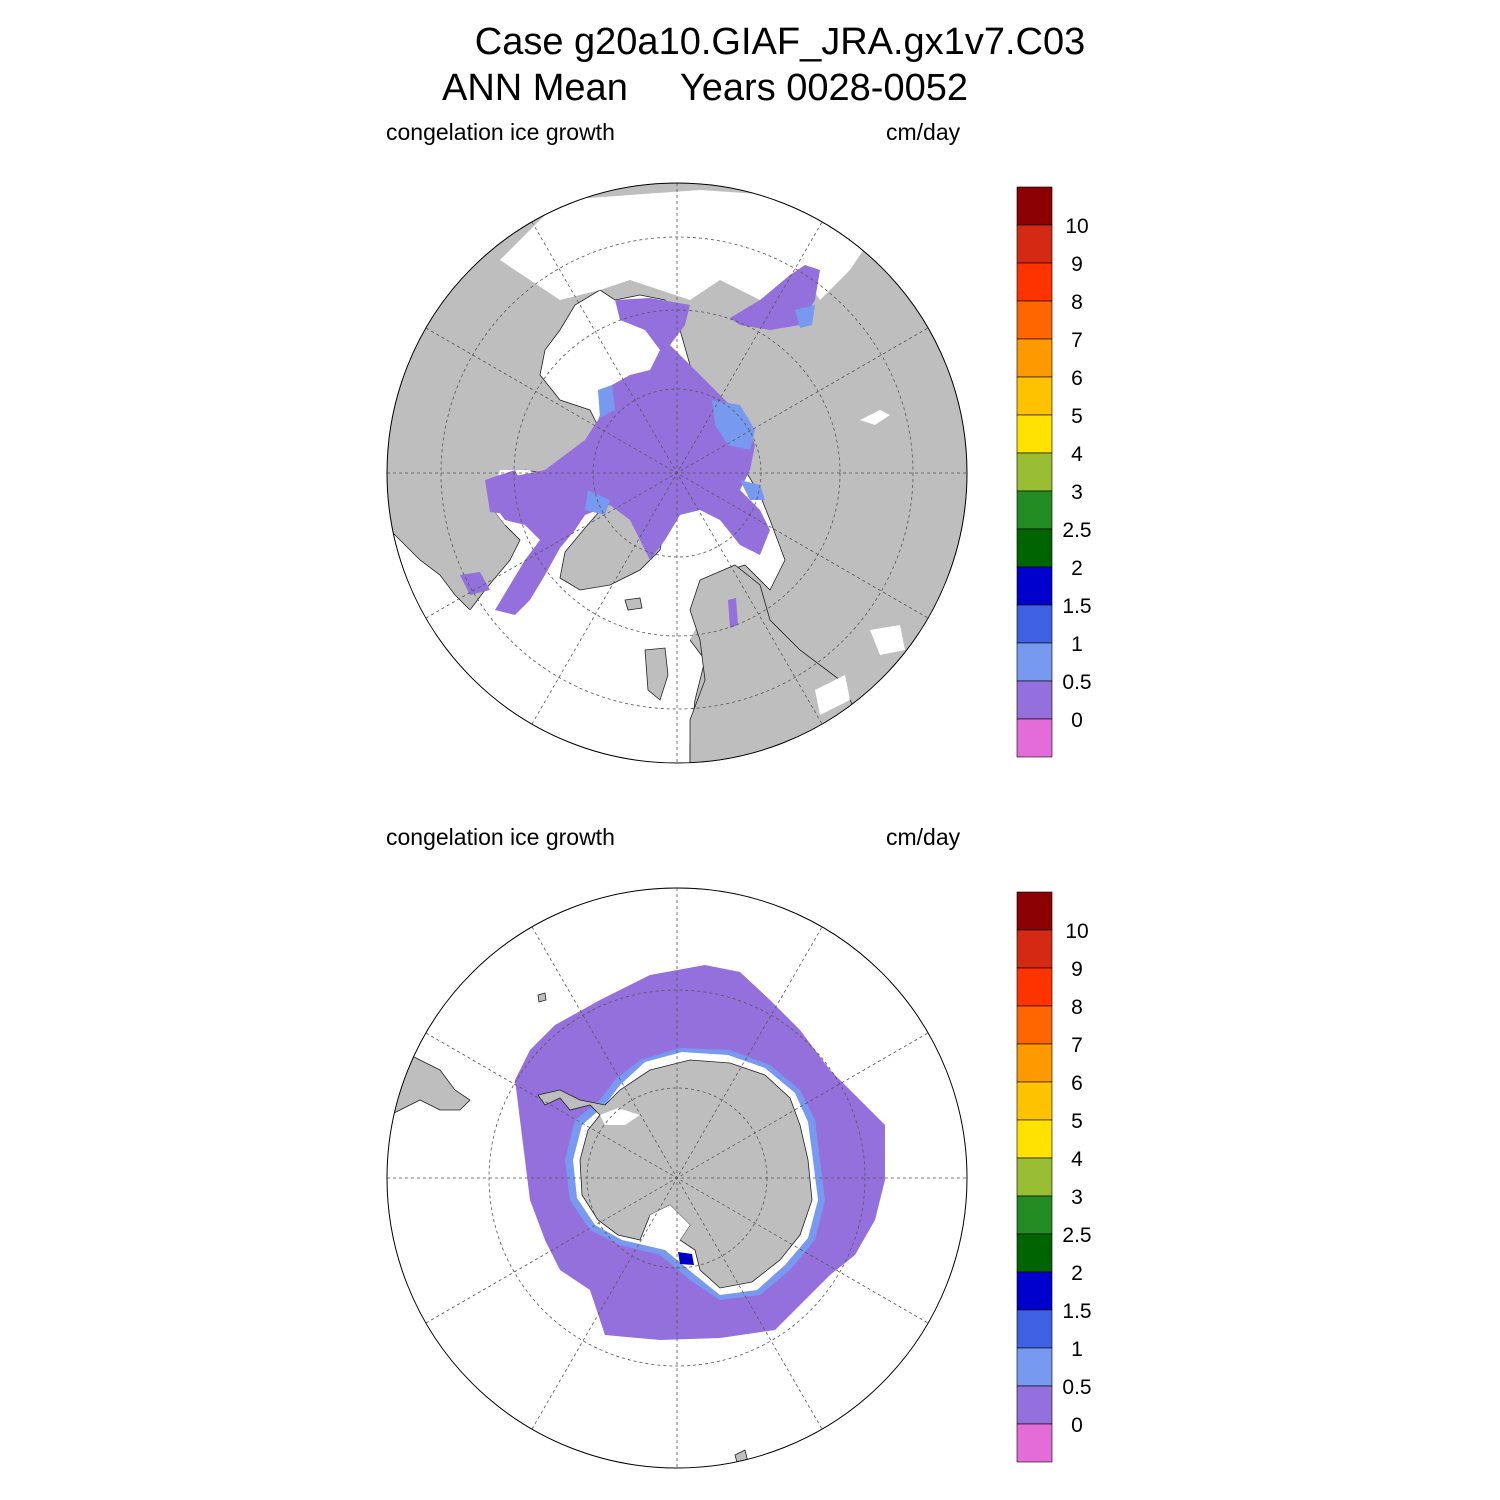 This screenshot has height=1500, width=1500. What do you see at coordinates (704, 88) in the screenshot?
I see `figure-title-line2: ANN Mean Years 0028-0052` at bounding box center [704, 88].